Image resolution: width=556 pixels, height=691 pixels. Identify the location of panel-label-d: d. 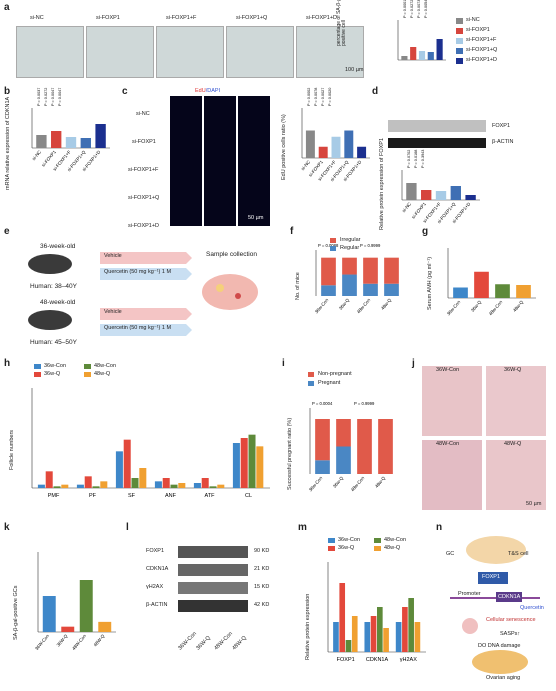
(375, 91).